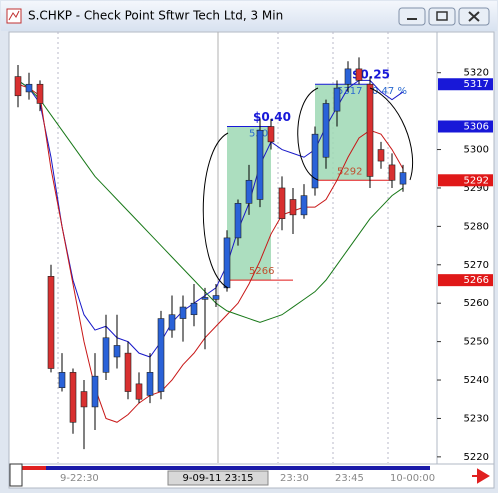 This screenshot has height=497, width=498. What do you see at coordinates (476, 342) in the screenshot?
I see `y-tick-label: 5250` at bounding box center [476, 342].